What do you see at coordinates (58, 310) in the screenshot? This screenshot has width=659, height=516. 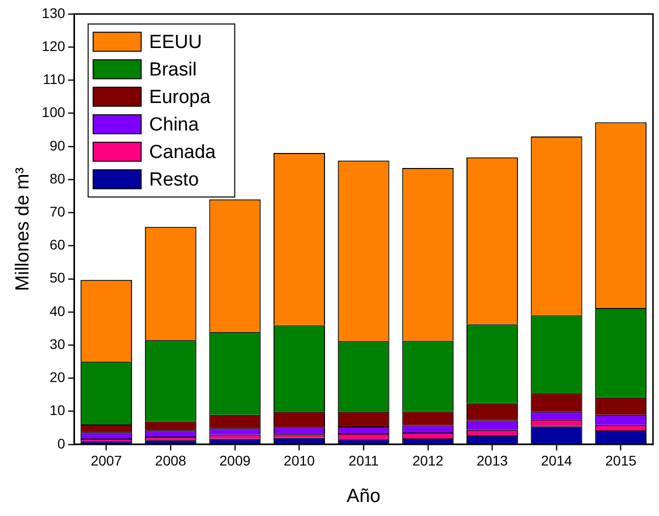 I see `y-tick-label: 40` at bounding box center [58, 310].